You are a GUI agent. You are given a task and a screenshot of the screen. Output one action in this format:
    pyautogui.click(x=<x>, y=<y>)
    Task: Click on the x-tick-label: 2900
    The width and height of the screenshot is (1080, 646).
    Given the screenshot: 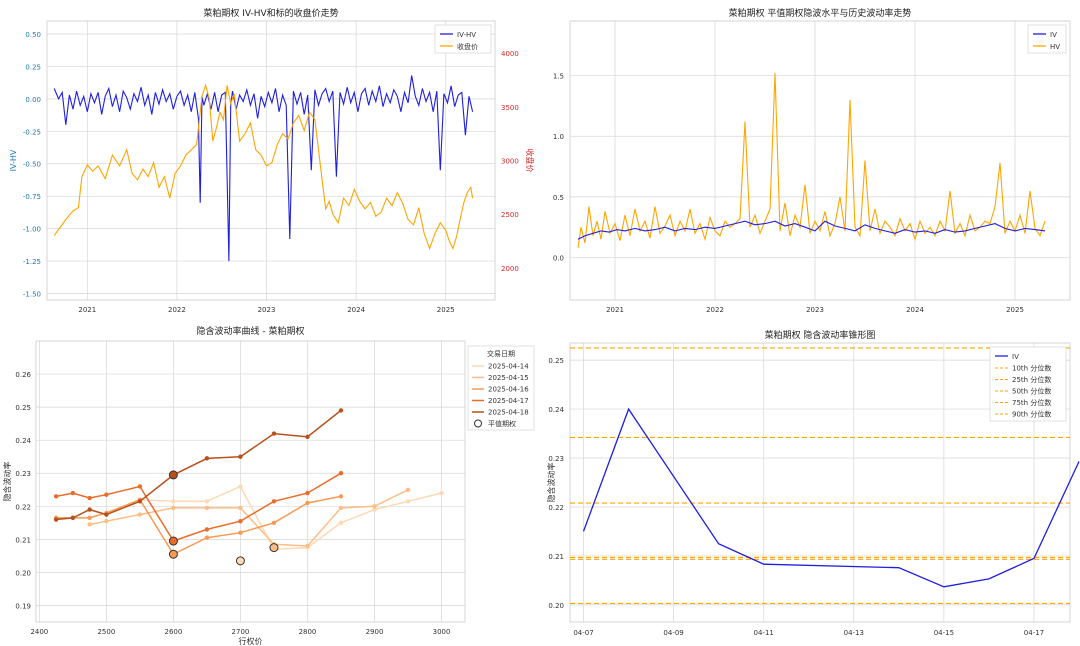 What is the action you would take?
    pyautogui.click(x=375, y=632)
    